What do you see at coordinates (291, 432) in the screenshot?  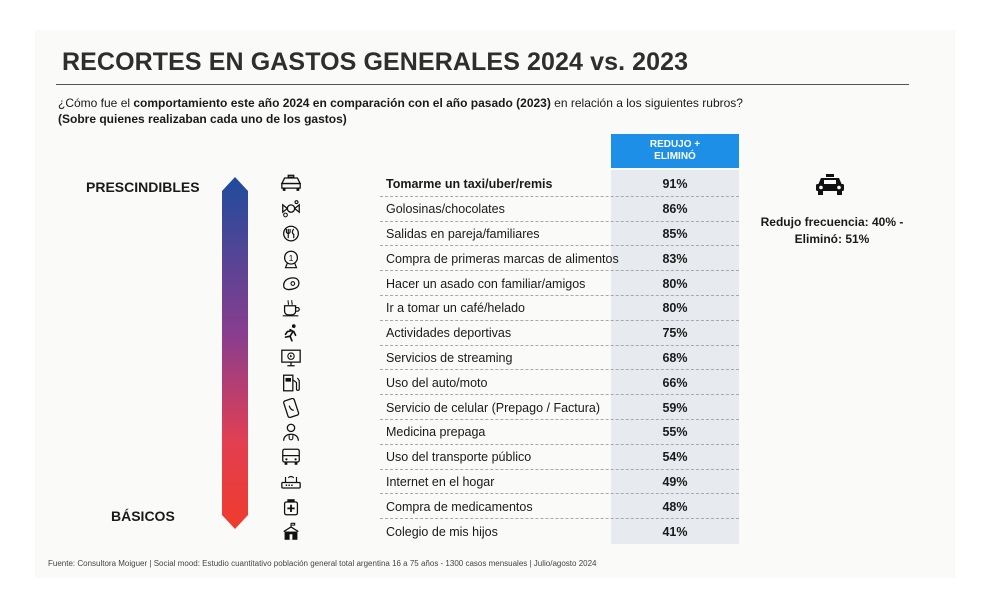 I see `doctor-icon` at bounding box center [291, 432].